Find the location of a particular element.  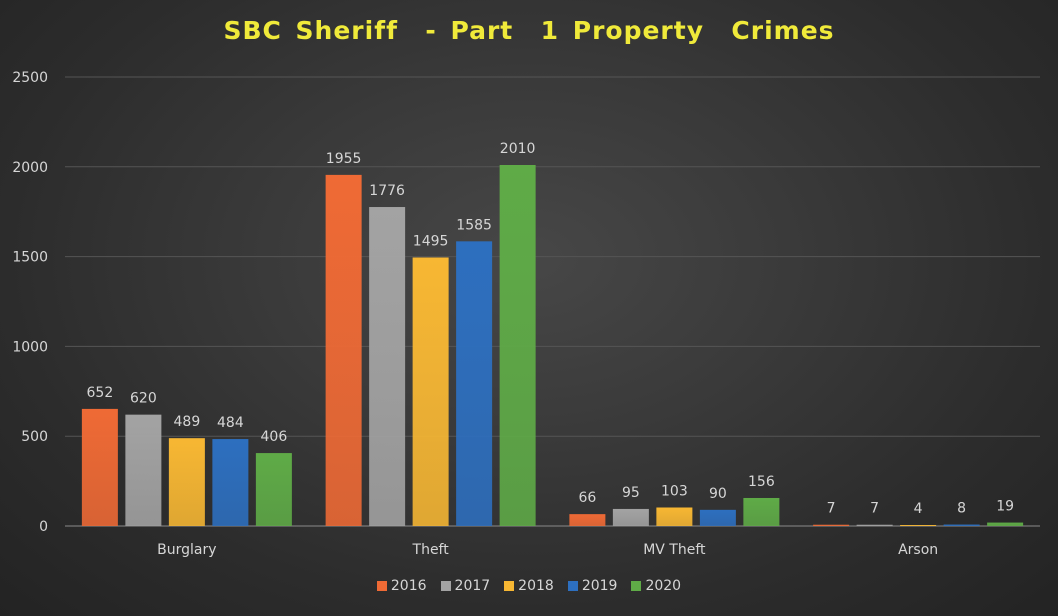

legend-label: 2020 is located at coordinates (663, 586).